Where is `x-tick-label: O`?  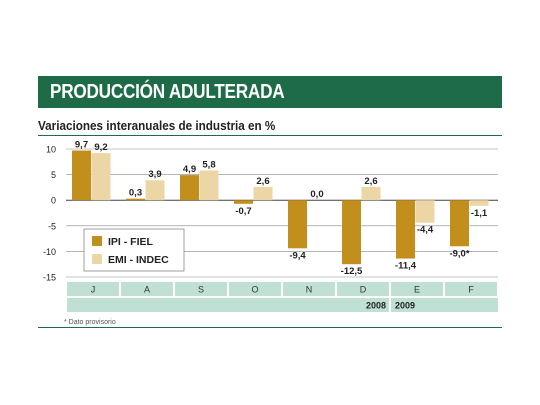
x-tick-label: O is located at coordinates (254, 290).